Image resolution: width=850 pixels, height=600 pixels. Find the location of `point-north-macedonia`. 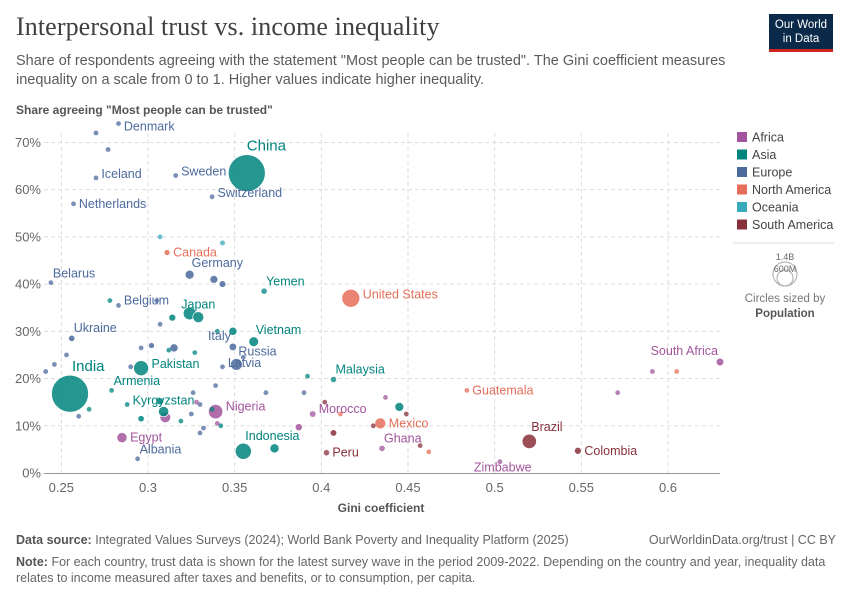

point-north-macedonia is located at coordinates (203, 428).